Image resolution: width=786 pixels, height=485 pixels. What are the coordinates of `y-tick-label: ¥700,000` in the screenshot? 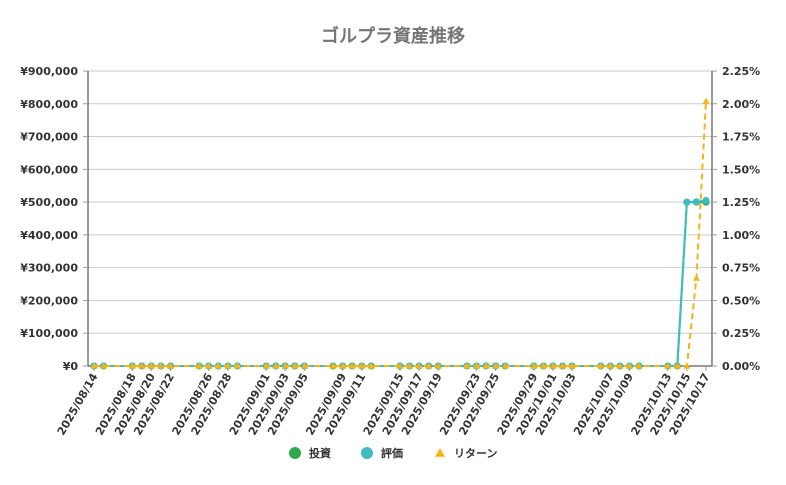 It's located at (49, 137).